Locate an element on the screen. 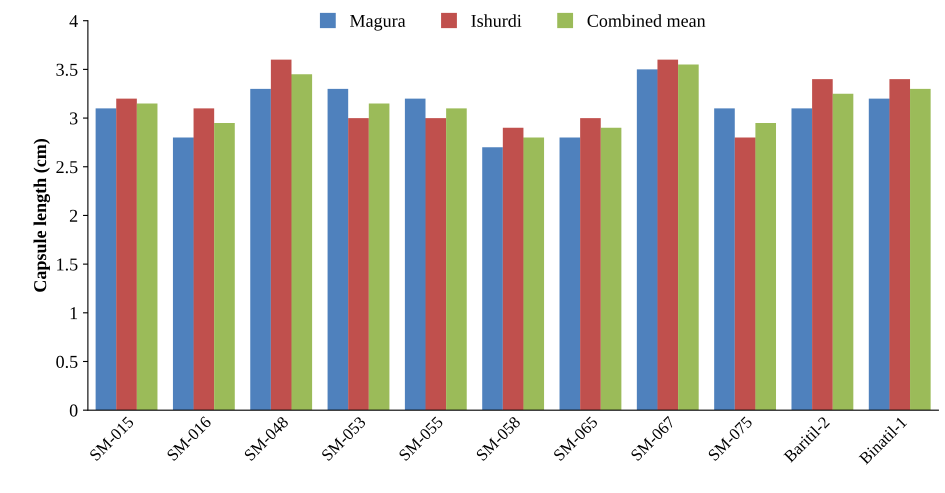 The image size is (945, 493). y-tick-label: 1 is located at coordinates (74, 313).